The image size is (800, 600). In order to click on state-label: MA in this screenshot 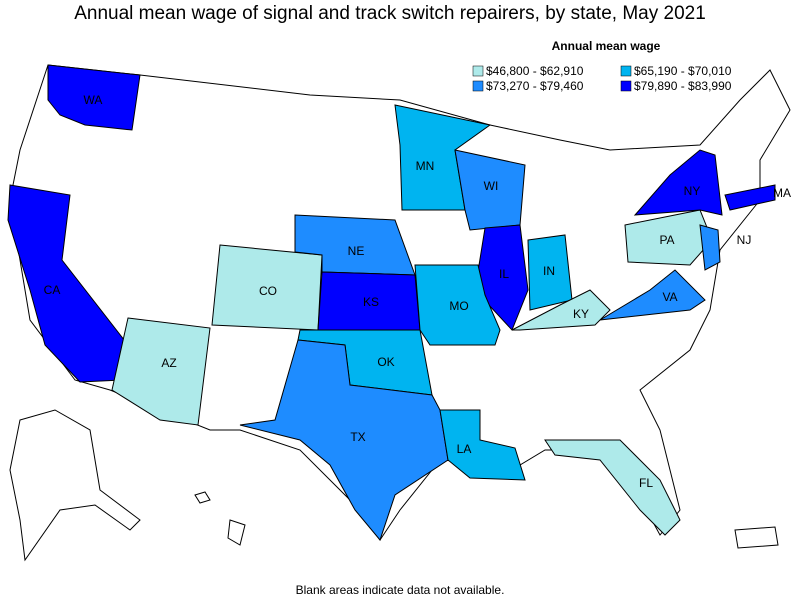, I will do `click(782, 193)`.